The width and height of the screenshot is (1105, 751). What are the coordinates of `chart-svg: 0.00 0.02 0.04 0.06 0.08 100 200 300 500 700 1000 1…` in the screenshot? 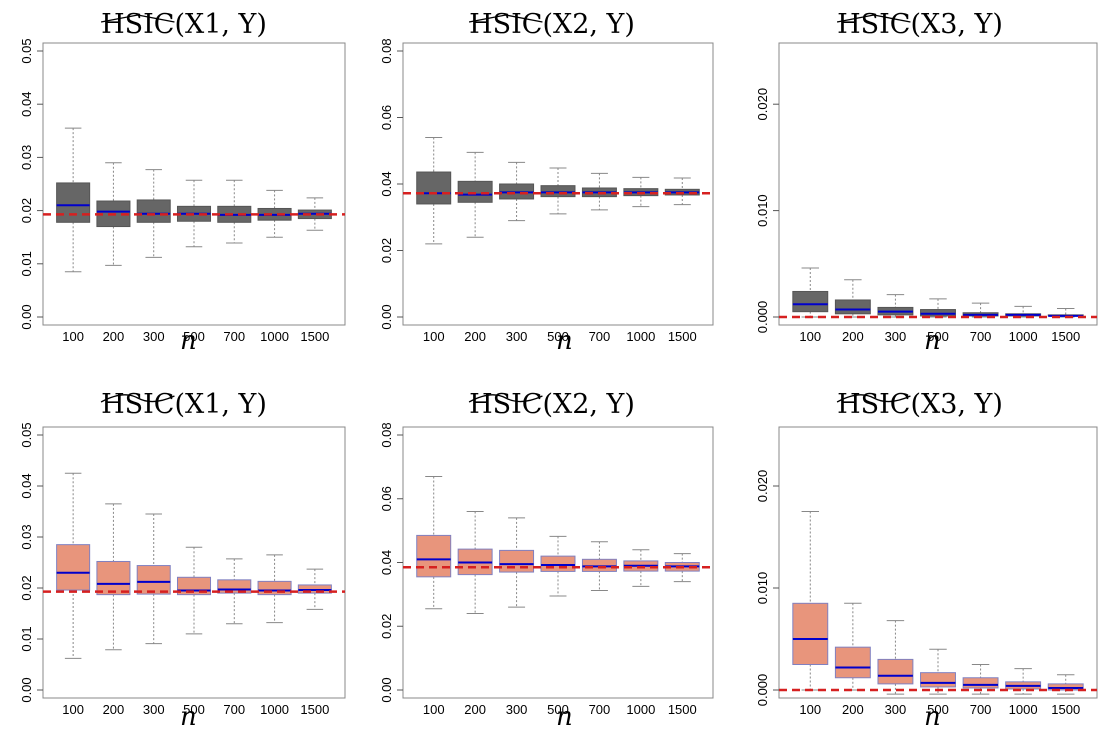 It's located at (546, 555).